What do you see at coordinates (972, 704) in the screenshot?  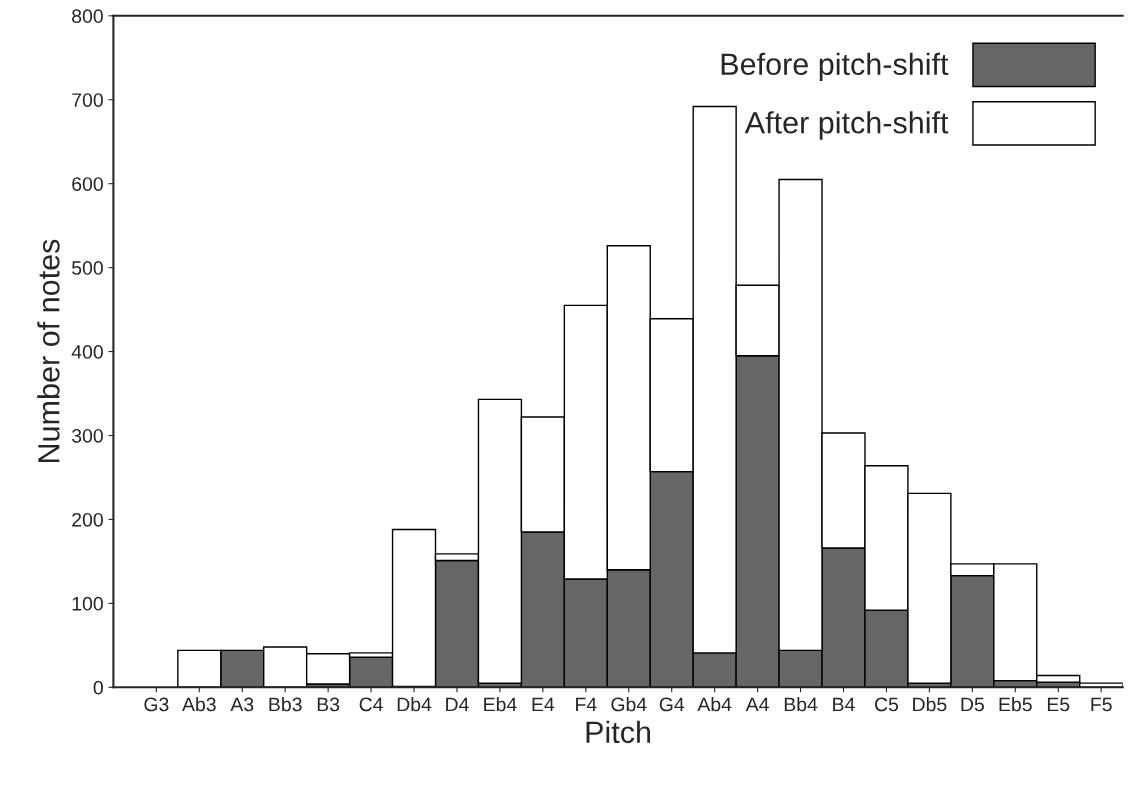 I see `x-tick-label: D5` at bounding box center [972, 704].